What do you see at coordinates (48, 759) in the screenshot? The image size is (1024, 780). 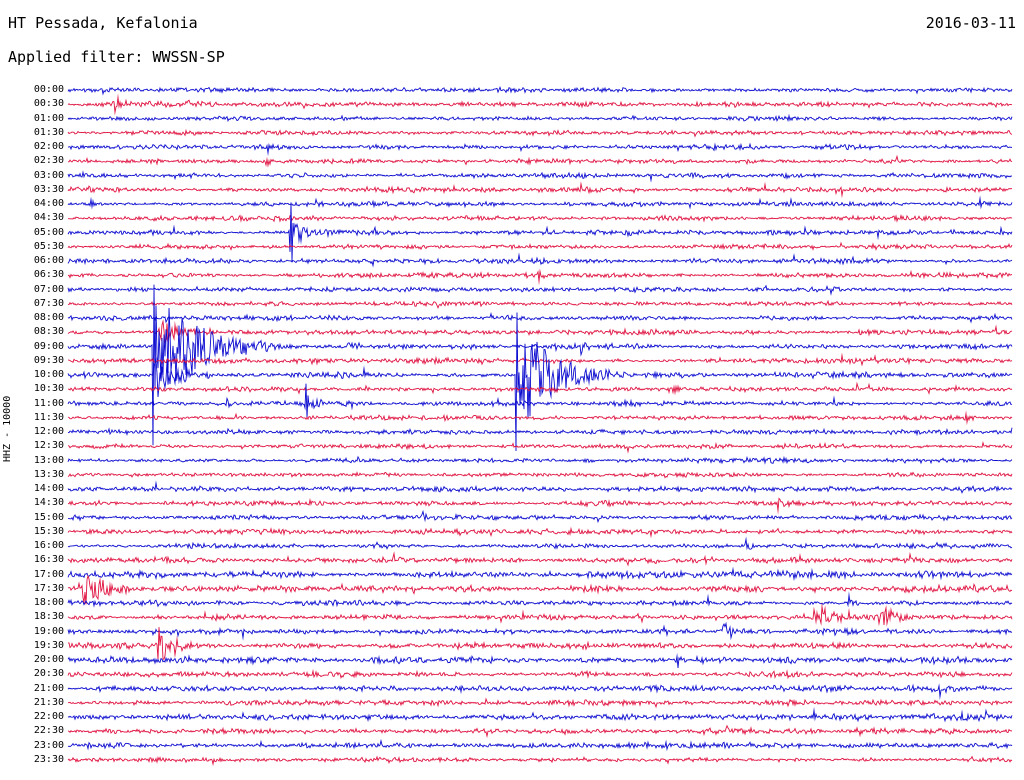 I see `row-time-label: 23:30` at bounding box center [48, 759].